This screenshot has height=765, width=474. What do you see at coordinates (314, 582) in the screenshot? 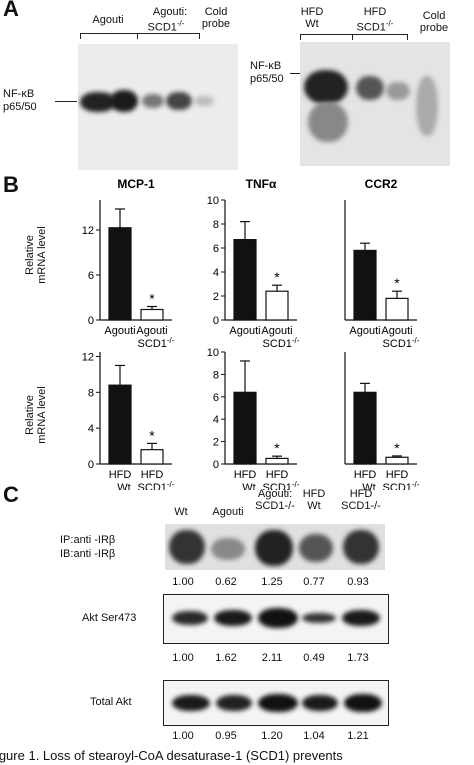
I see `quant-value: 0.77` at bounding box center [314, 582].